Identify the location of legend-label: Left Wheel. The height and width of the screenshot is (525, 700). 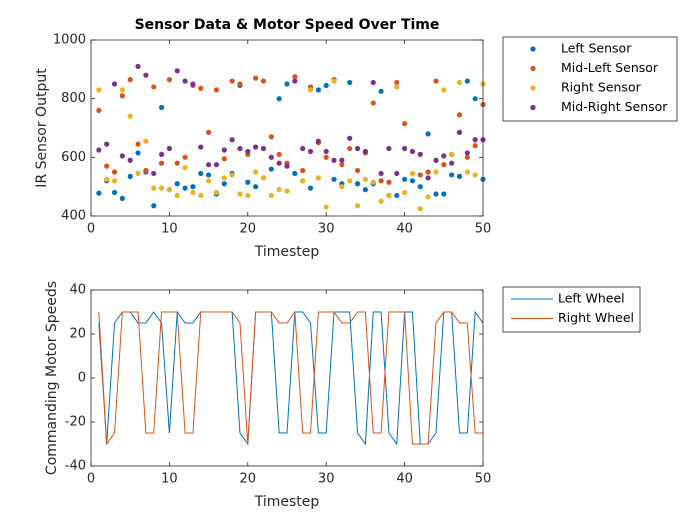
(591, 298).